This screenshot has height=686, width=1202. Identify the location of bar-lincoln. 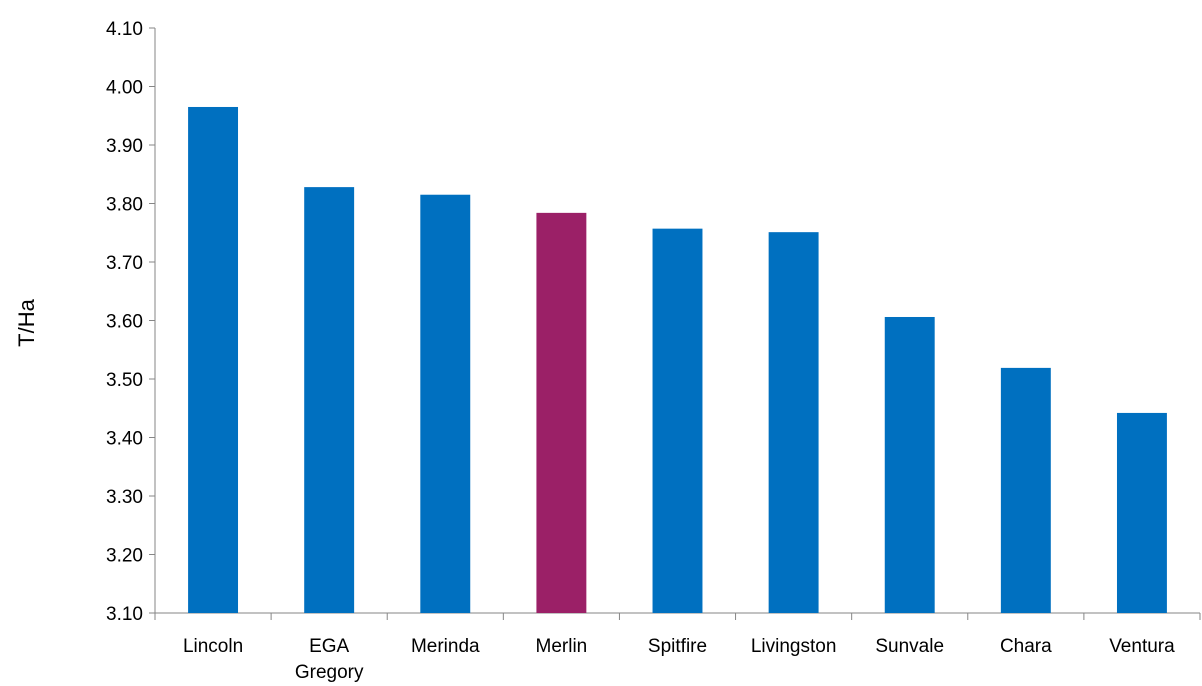
(213, 359).